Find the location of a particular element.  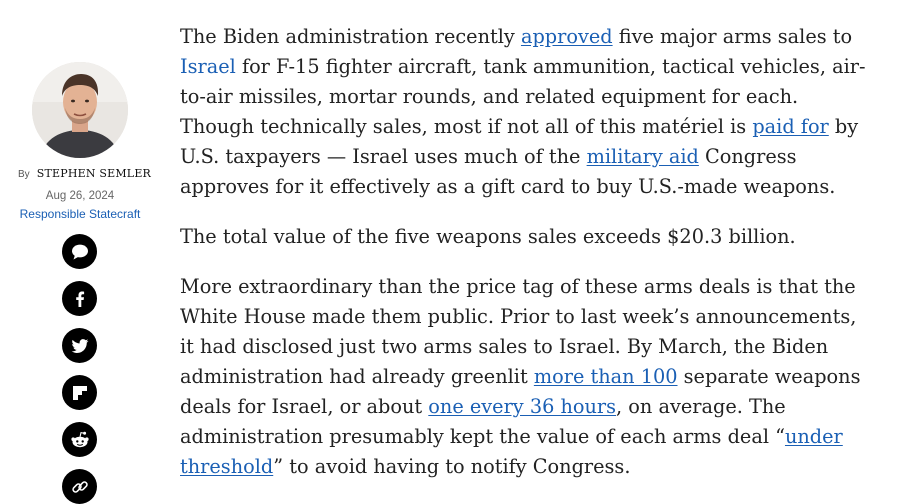

copy-link-button is located at coordinates (79, 486).